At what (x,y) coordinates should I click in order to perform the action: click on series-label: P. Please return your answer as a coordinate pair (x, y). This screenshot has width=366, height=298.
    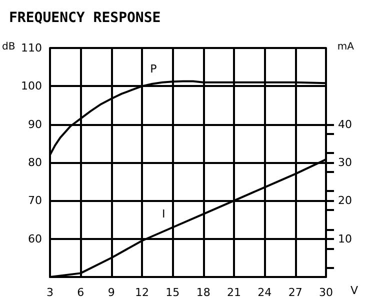
    Looking at the image, I should click on (154, 69).